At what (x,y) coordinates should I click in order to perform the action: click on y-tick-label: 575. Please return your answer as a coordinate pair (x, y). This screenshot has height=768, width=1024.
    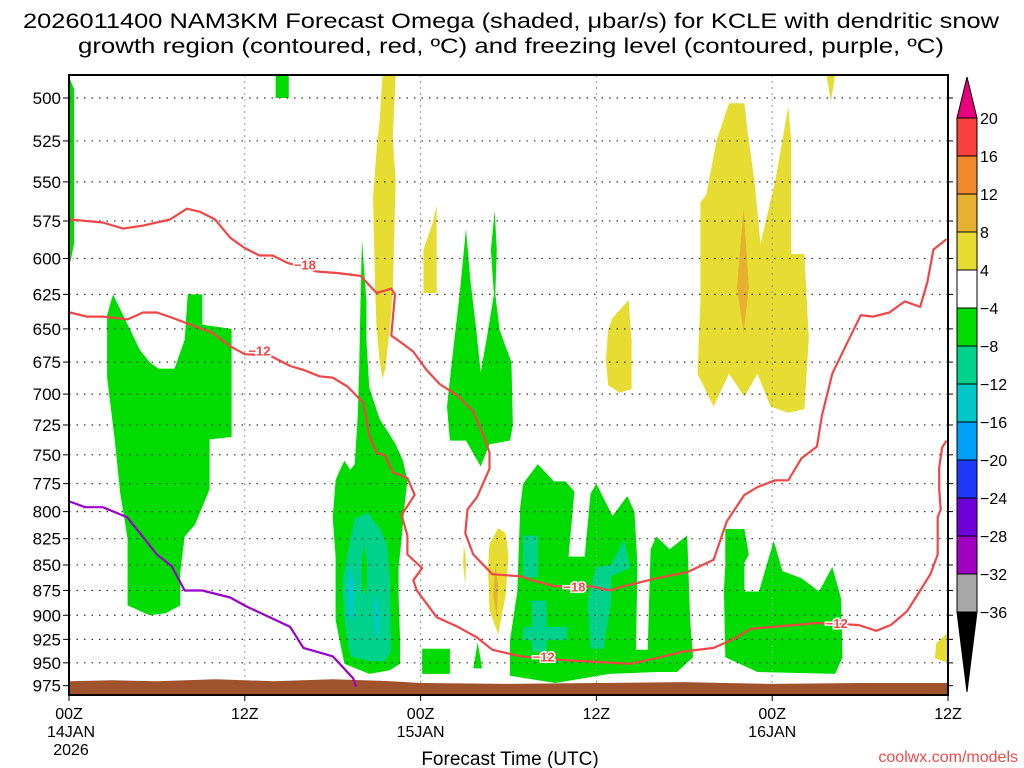
    Looking at the image, I should click on (47, 221).